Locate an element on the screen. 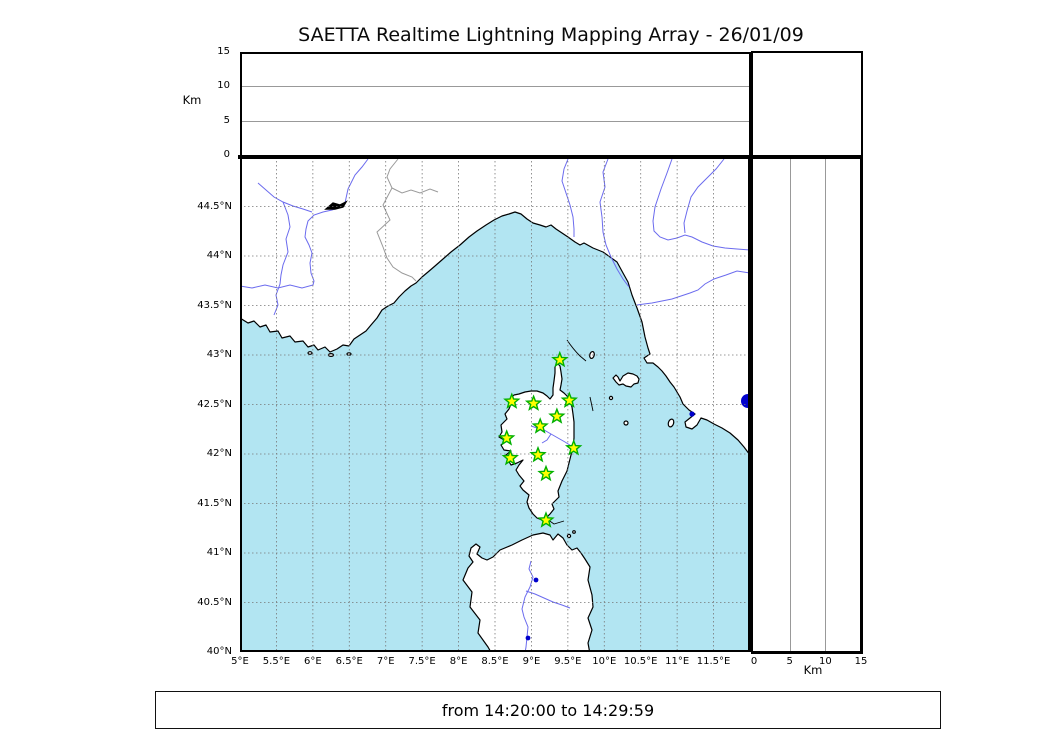 The height and width of the screenshot is (750, 1050). coastline-arc-ne-cap-corse is located at coordinates (576, 350).